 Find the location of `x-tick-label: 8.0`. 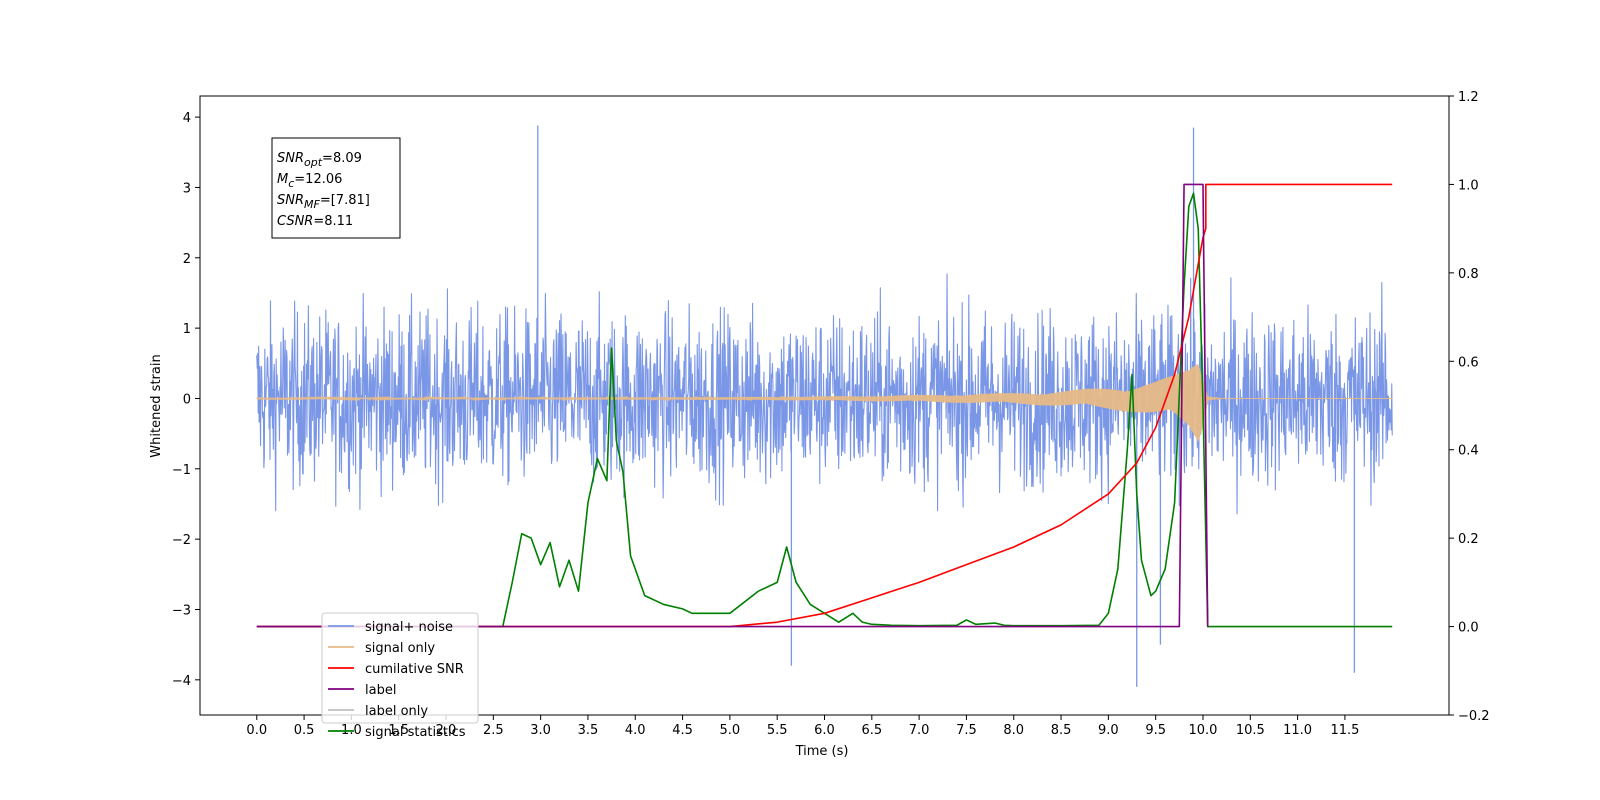

x-tick-label: 8.0 is located at coordinates (1013, 730).